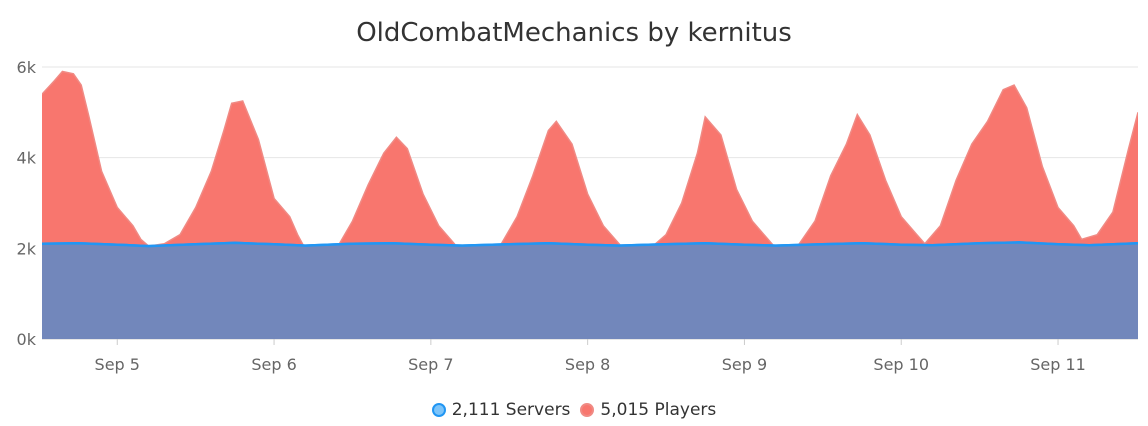 This screenshot has width=1148, height=426. What do you see at coordinates (1058, 364) in the screenshot?
I see `x-tick-label: Sep 11` at bounding box center [1058, 364].